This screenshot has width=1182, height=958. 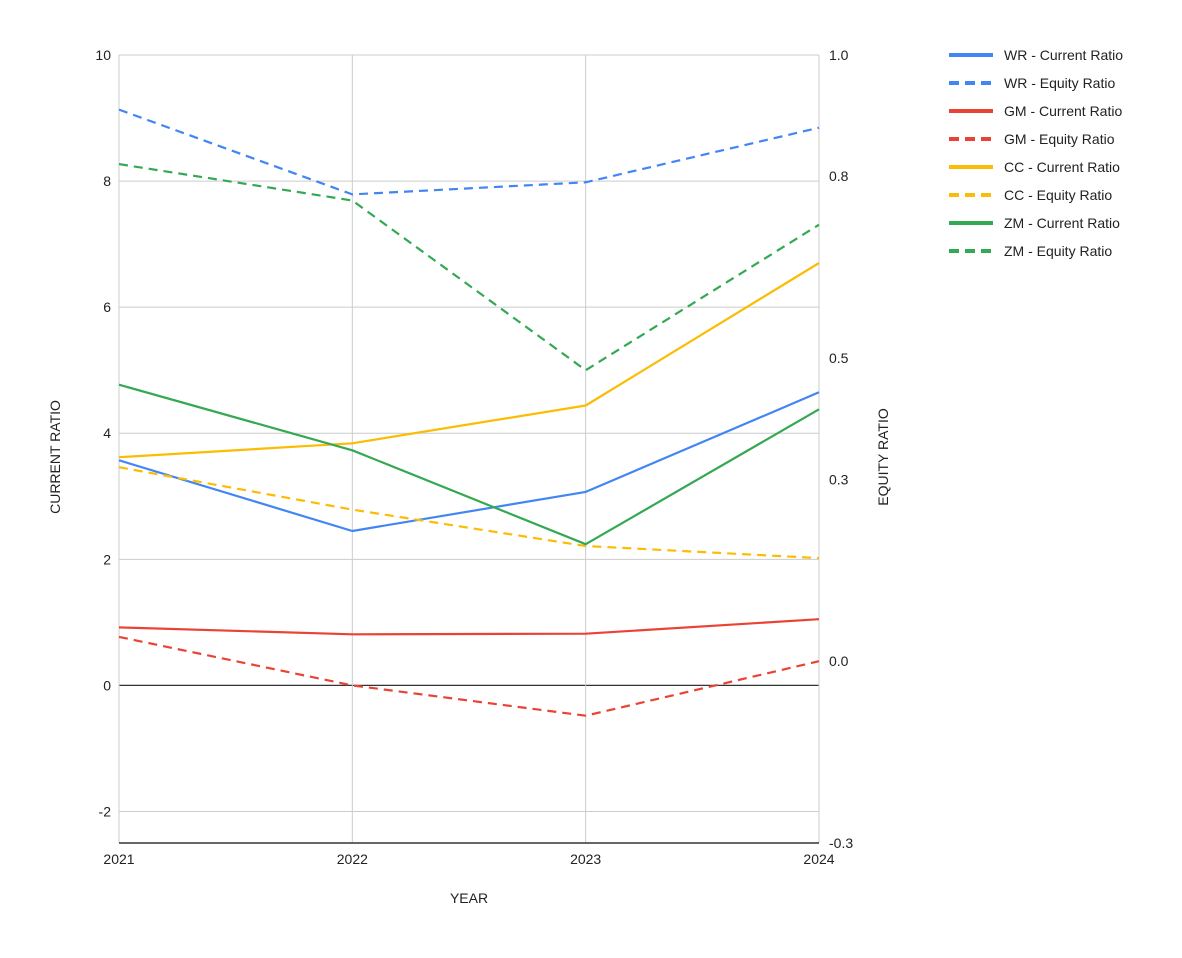 I want to click on series-line-gm-equity-ratio, so click(x=469, y=676).